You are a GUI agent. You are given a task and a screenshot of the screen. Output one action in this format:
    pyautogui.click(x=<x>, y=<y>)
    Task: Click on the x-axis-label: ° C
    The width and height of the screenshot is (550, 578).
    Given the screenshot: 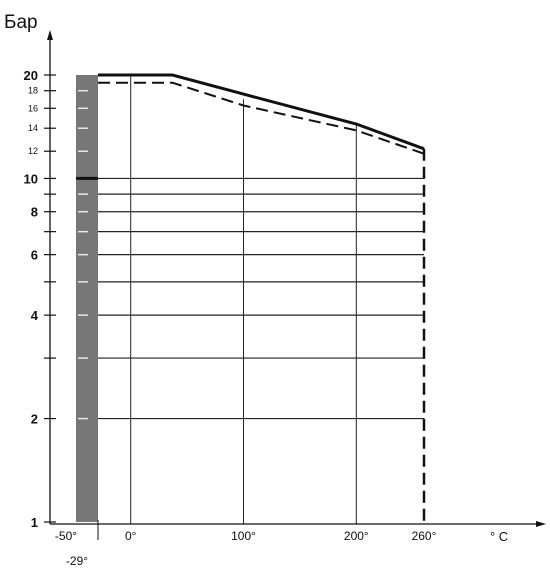 What is the action you would take?
    pyautogui.click(x=499, y=536)
    